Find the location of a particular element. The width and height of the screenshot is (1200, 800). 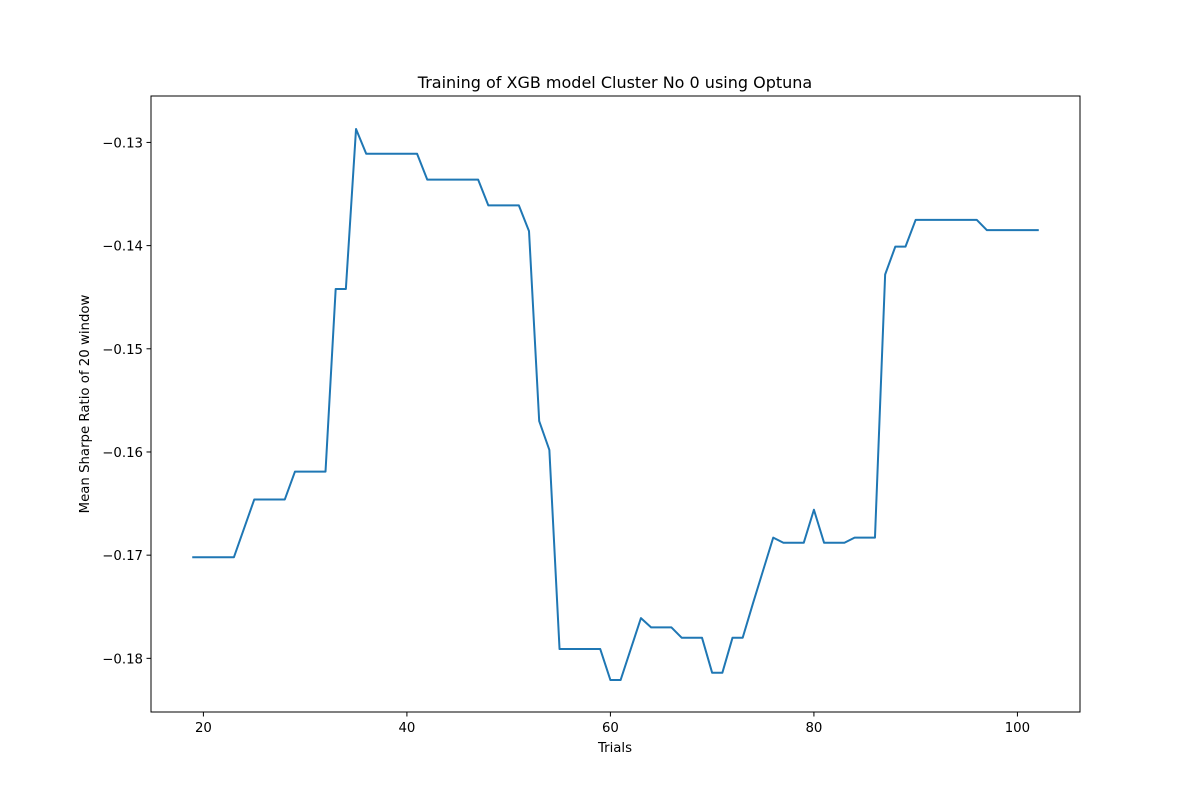

x-tick-label: 100 is located at coordinates (1017, 728).